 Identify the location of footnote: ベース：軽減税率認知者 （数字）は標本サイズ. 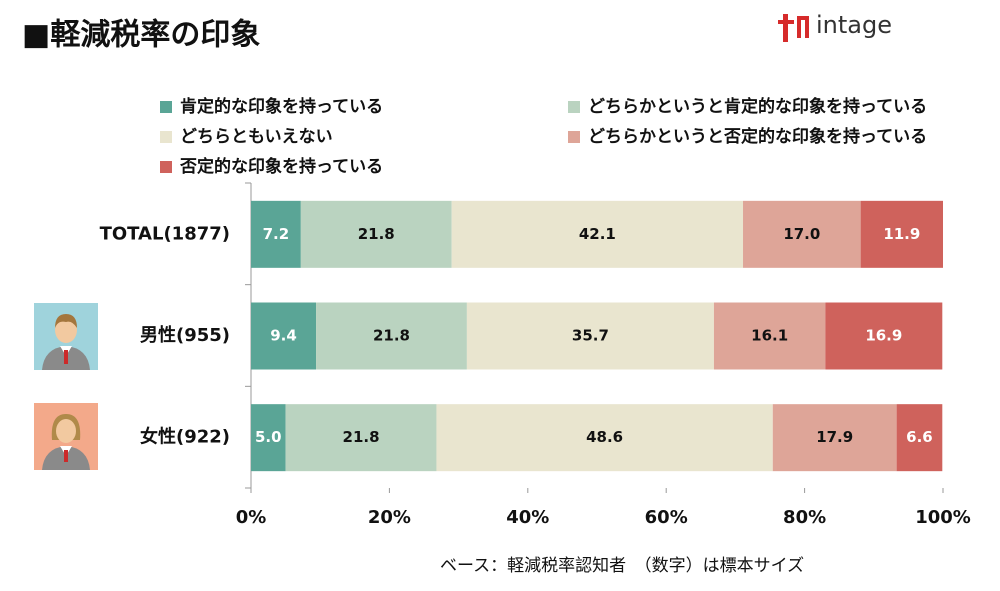
(622, 566).